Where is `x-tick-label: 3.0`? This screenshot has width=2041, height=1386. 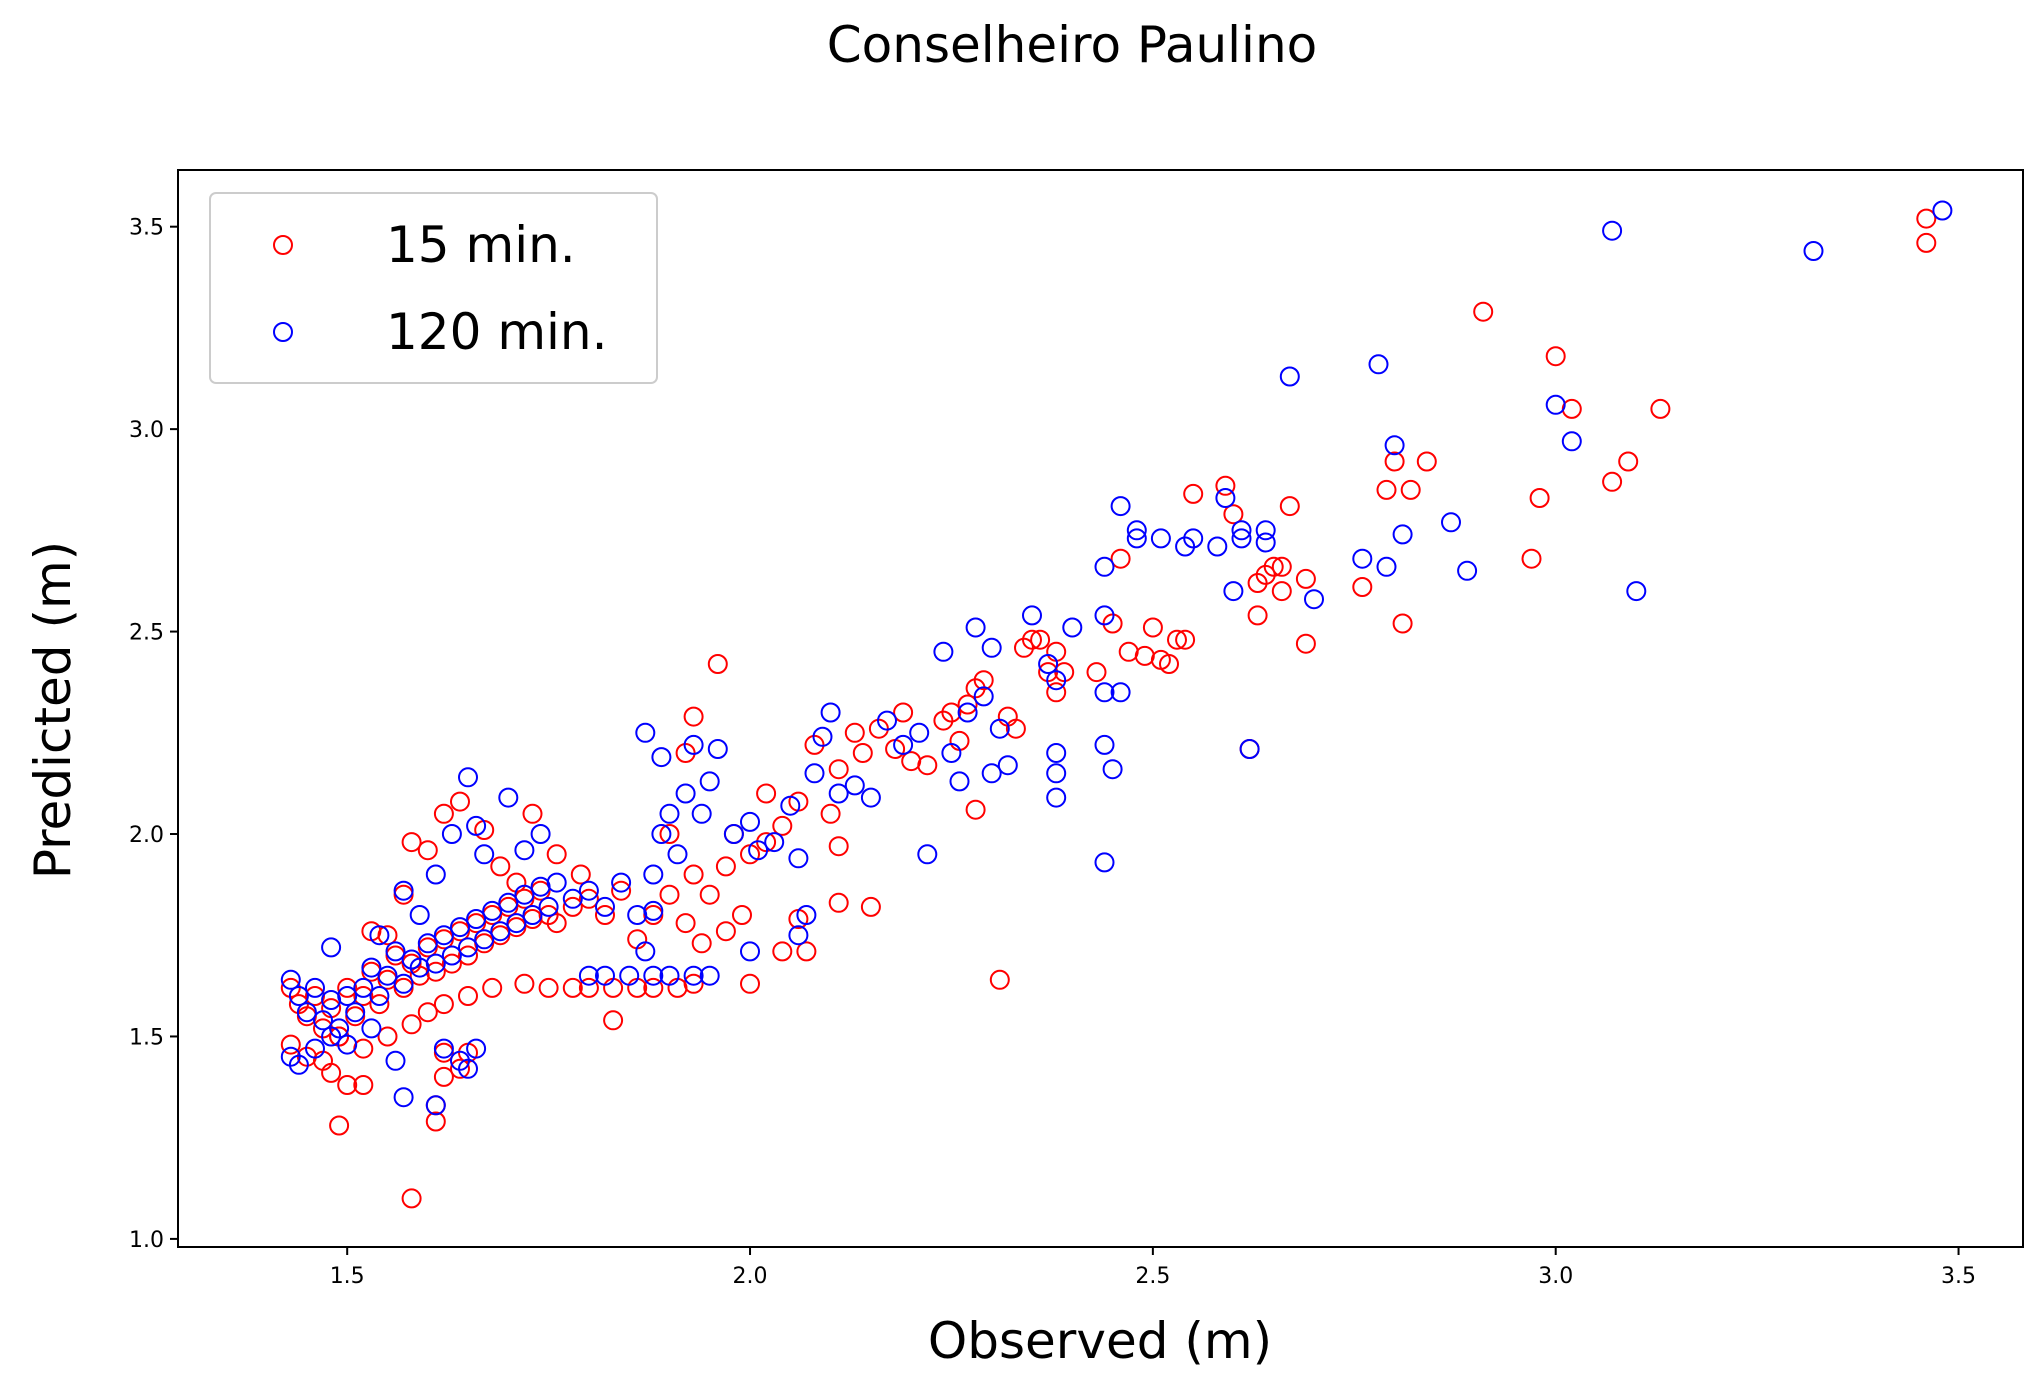 x-tick-label: 3.0 is located at coordinates (1555, 1276).